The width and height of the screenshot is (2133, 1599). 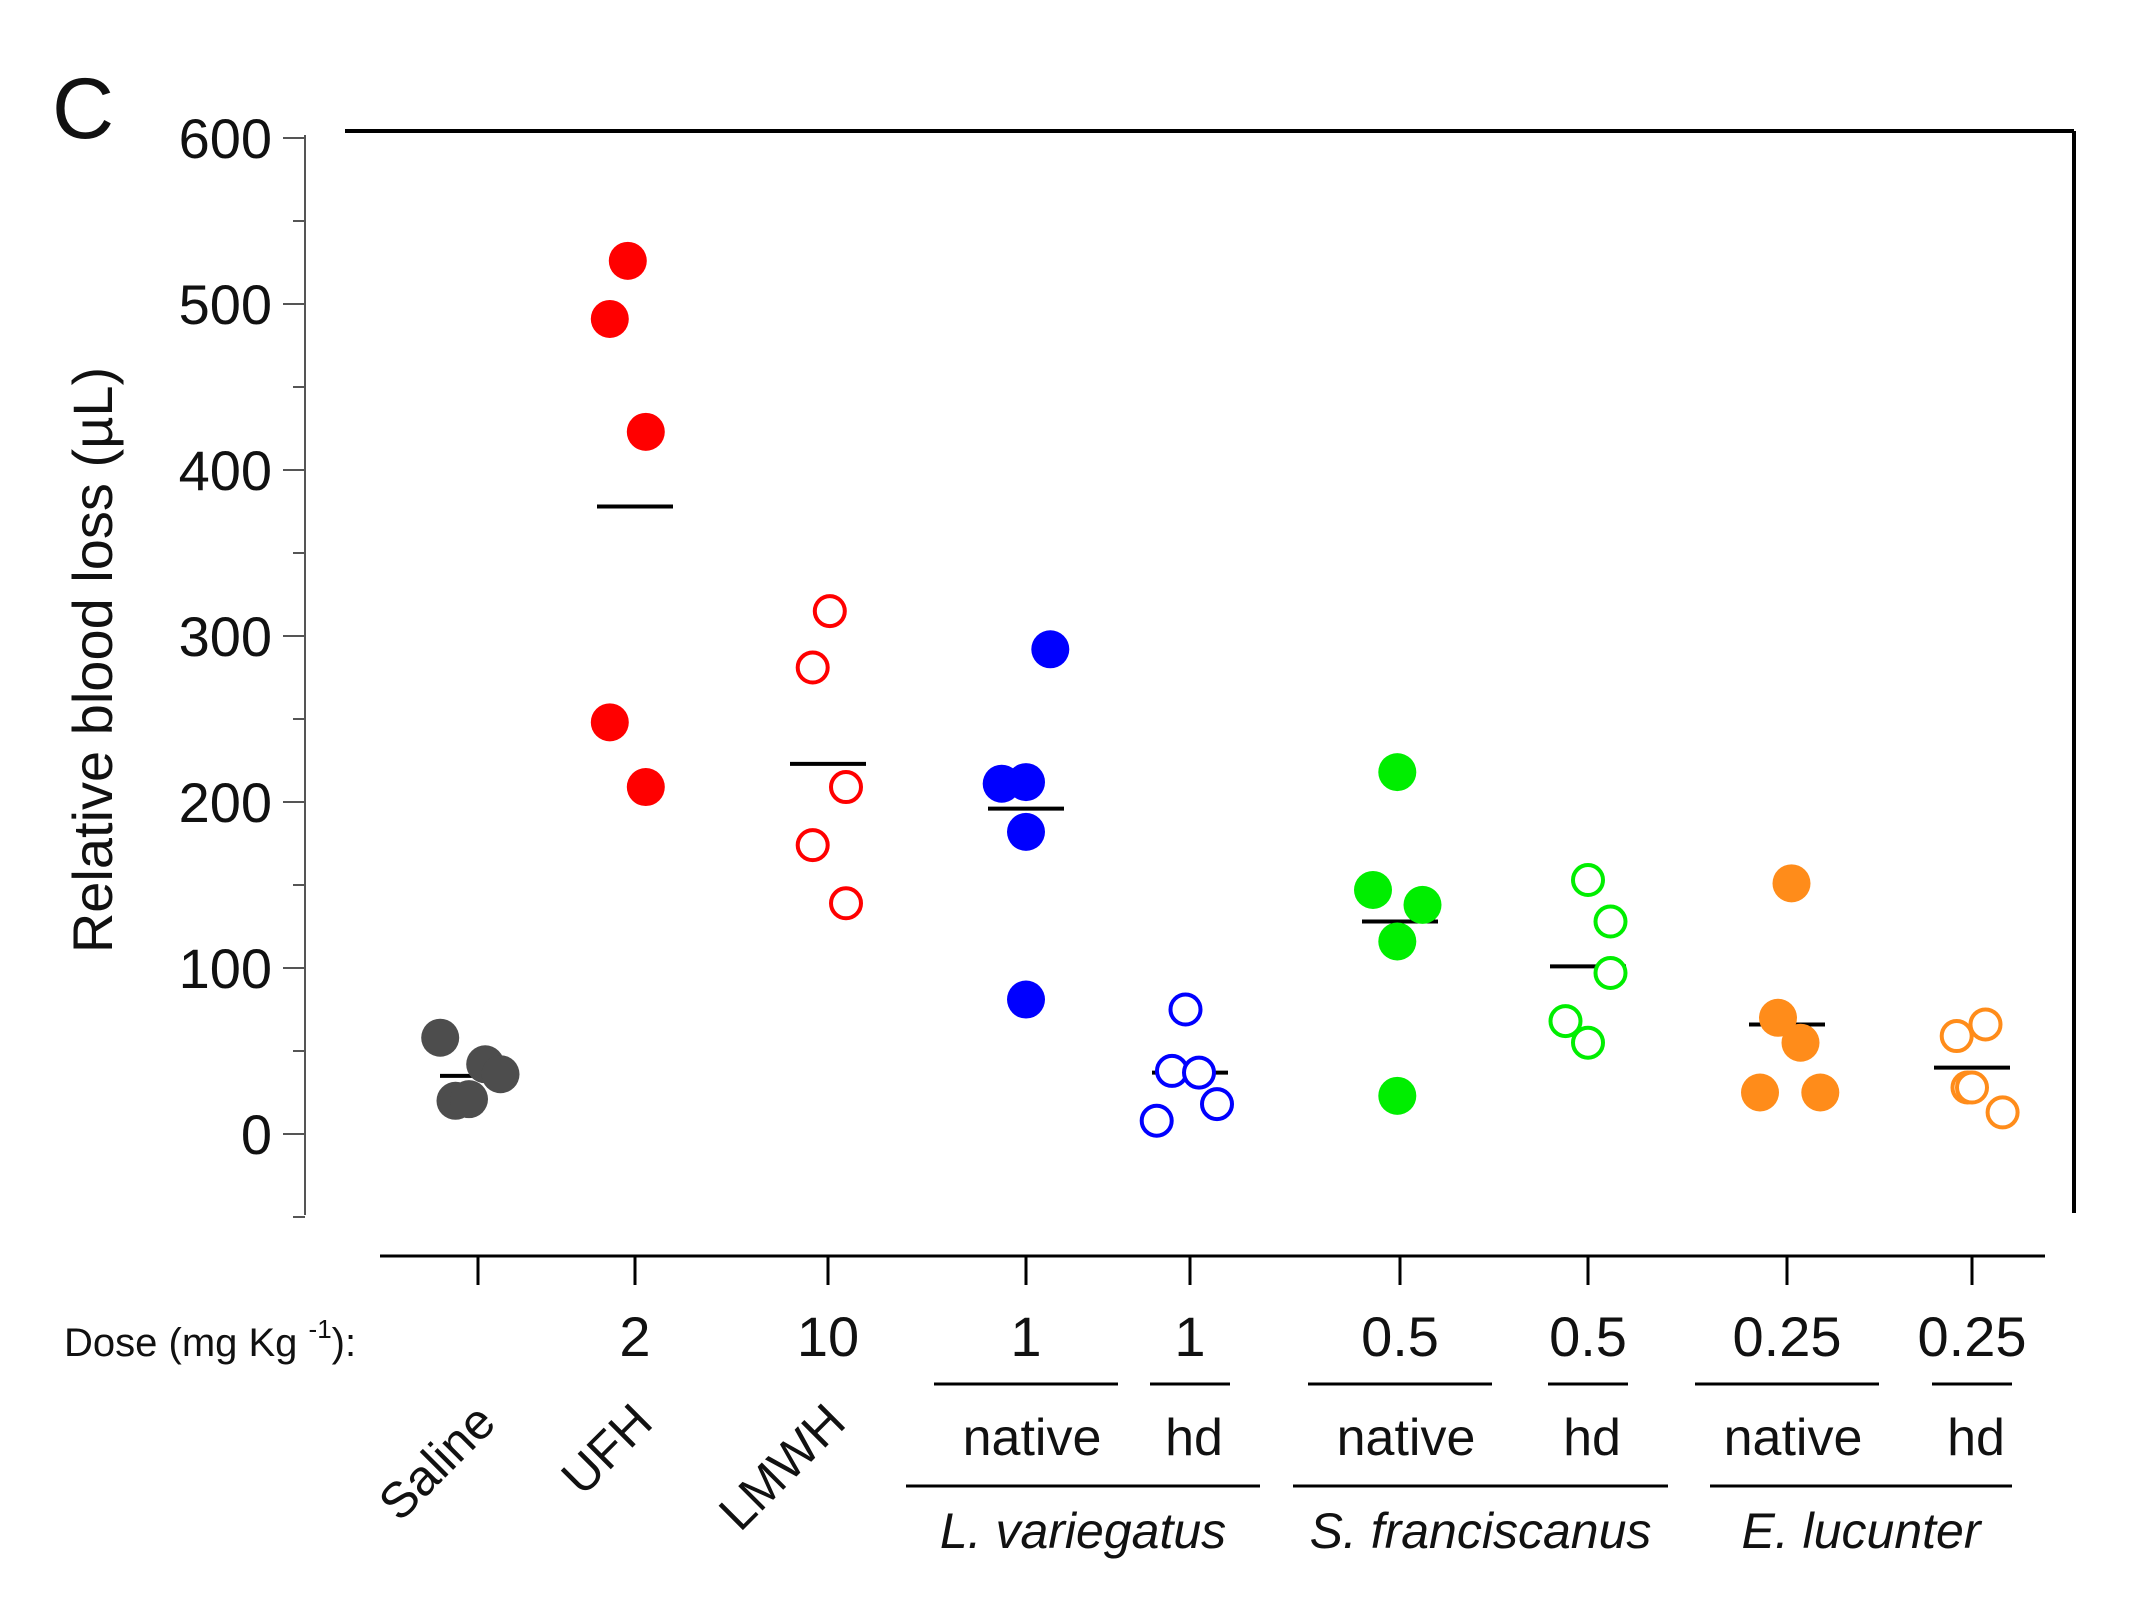 I want to click on group-label: LMWH, so click(x=782, y=1467).